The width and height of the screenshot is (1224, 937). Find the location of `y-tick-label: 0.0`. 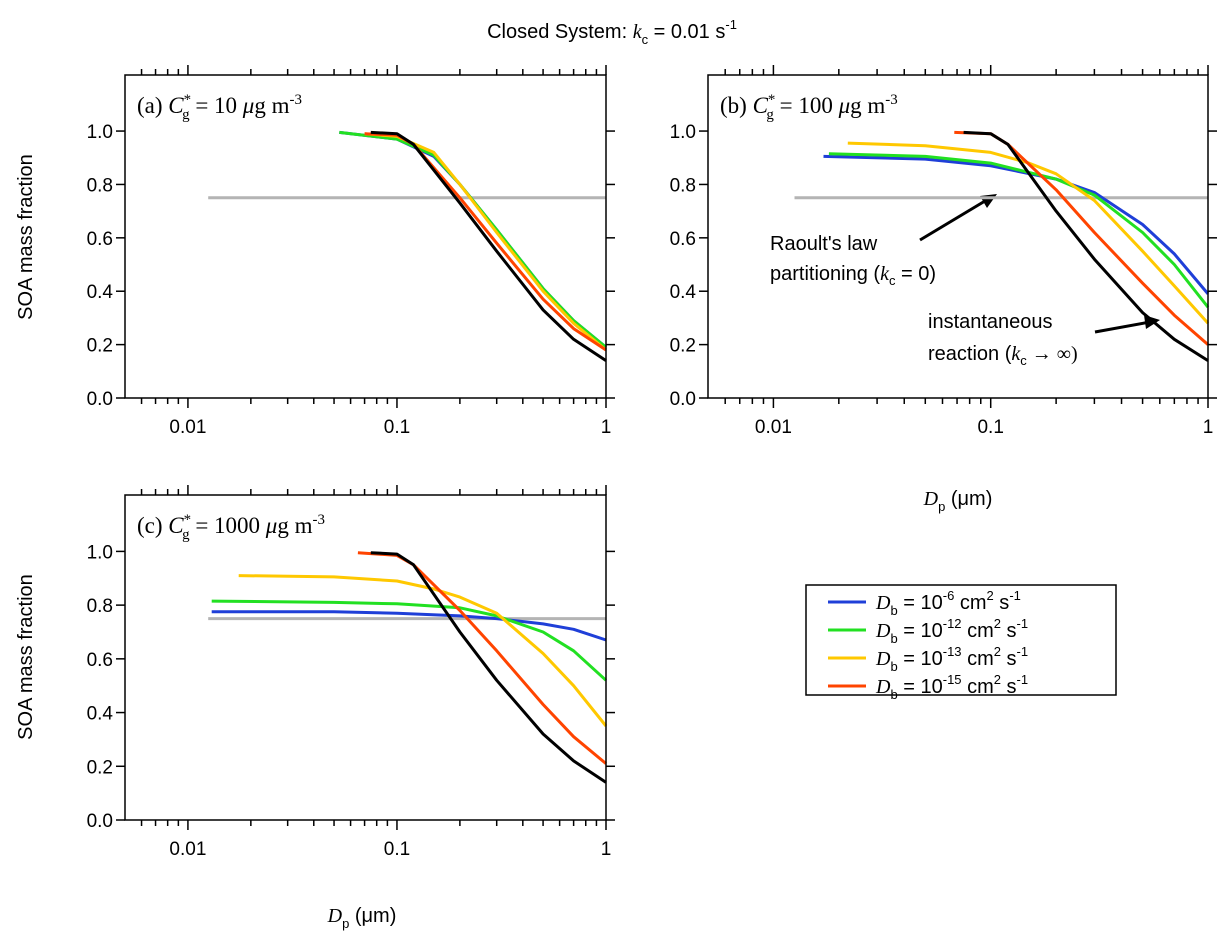

y-tick-label: 0.0 is located at coordinates (683, 399).